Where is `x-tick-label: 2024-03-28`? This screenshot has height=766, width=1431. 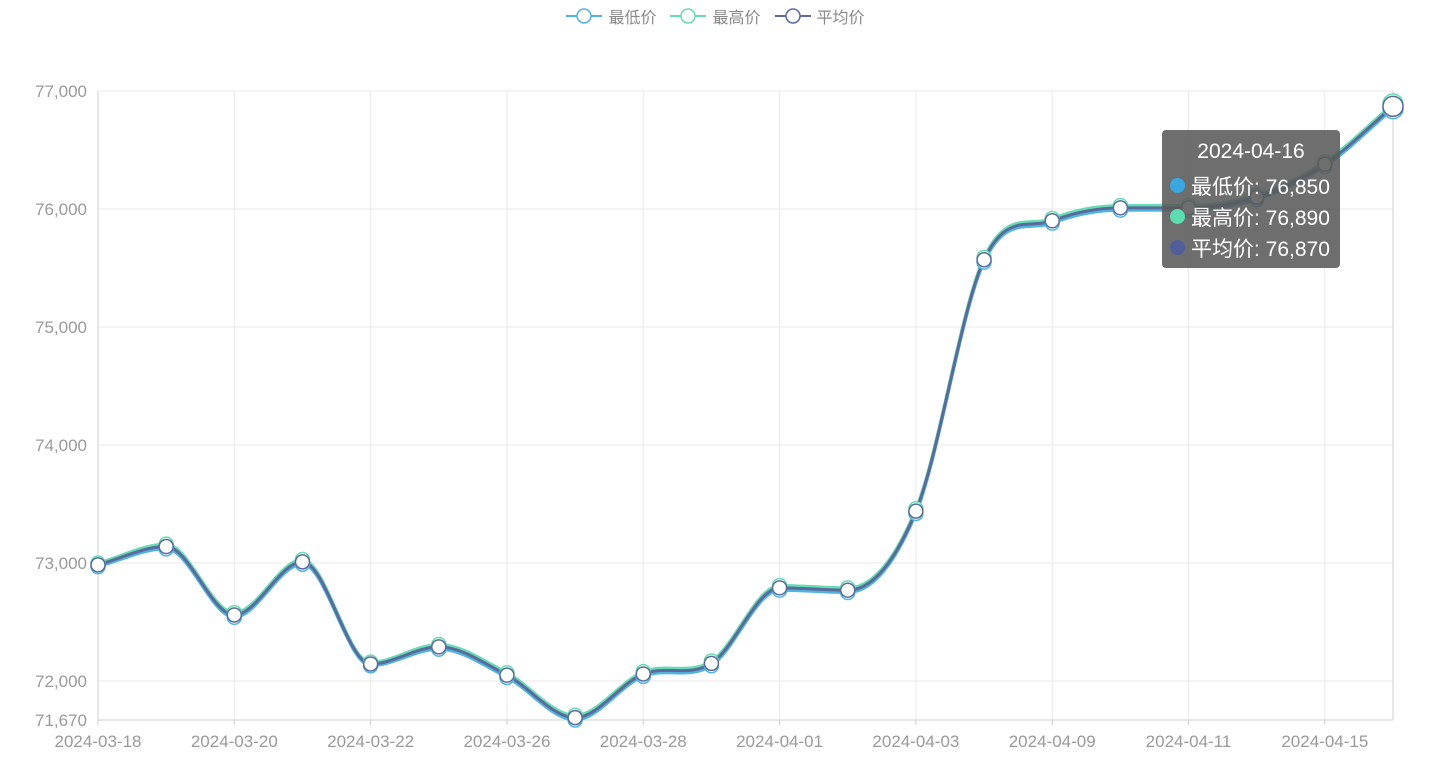 x-tick-label: 2024-03-28 is located at coordinates (643, 741).